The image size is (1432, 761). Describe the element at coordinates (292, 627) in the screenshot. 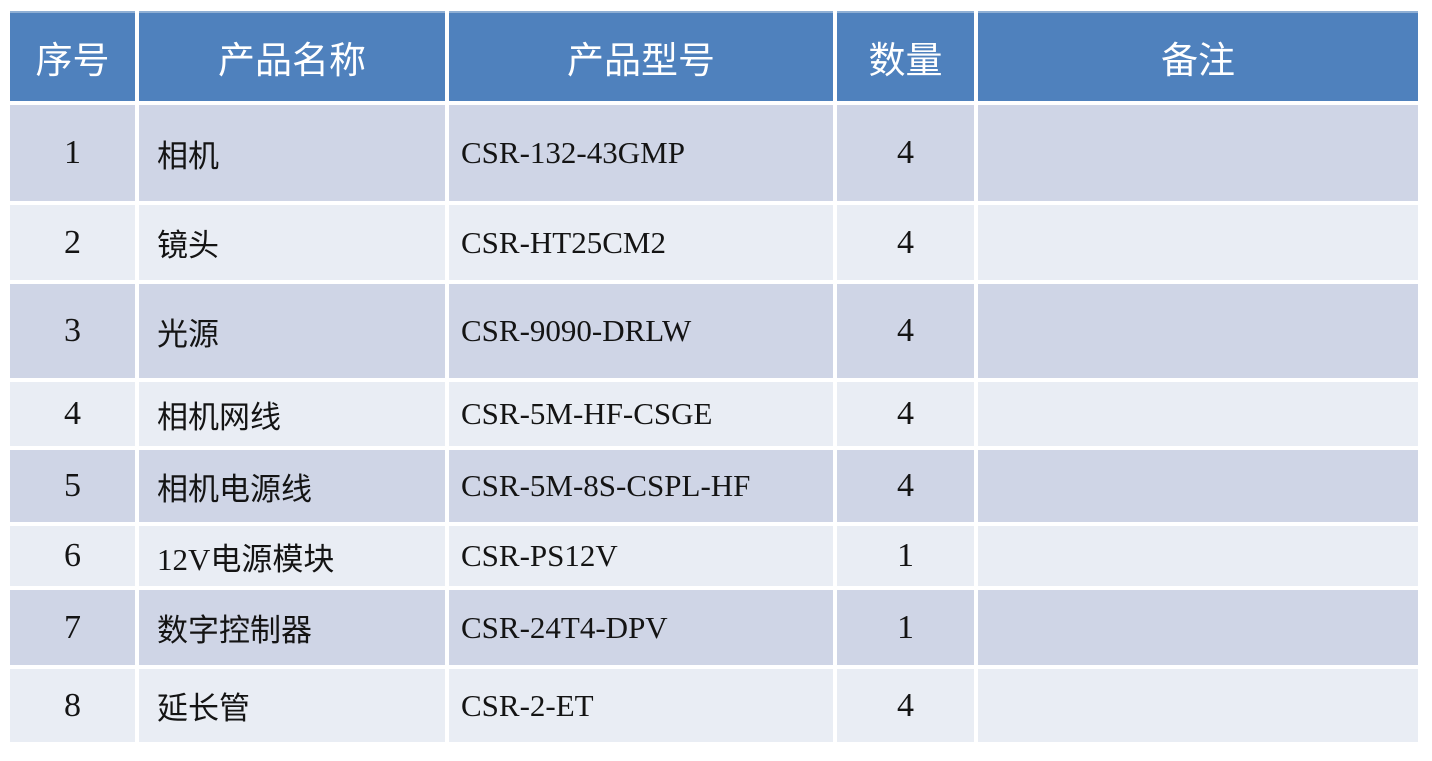

I see `cell-name: 数字控制器` at that location.